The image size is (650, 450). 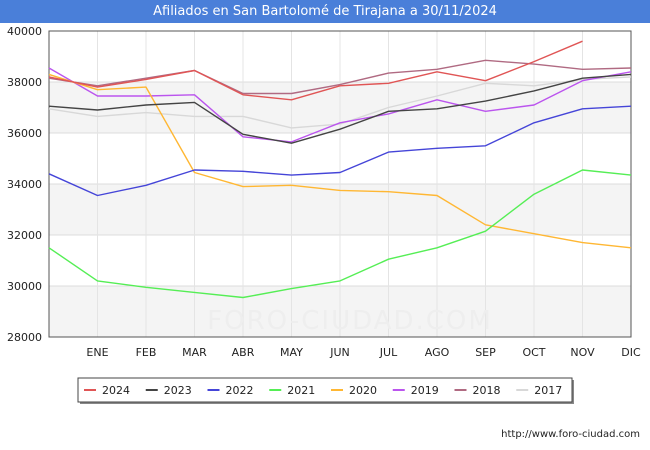 I want to click on x-tick-label: JUL, so click(x=388, y=352).